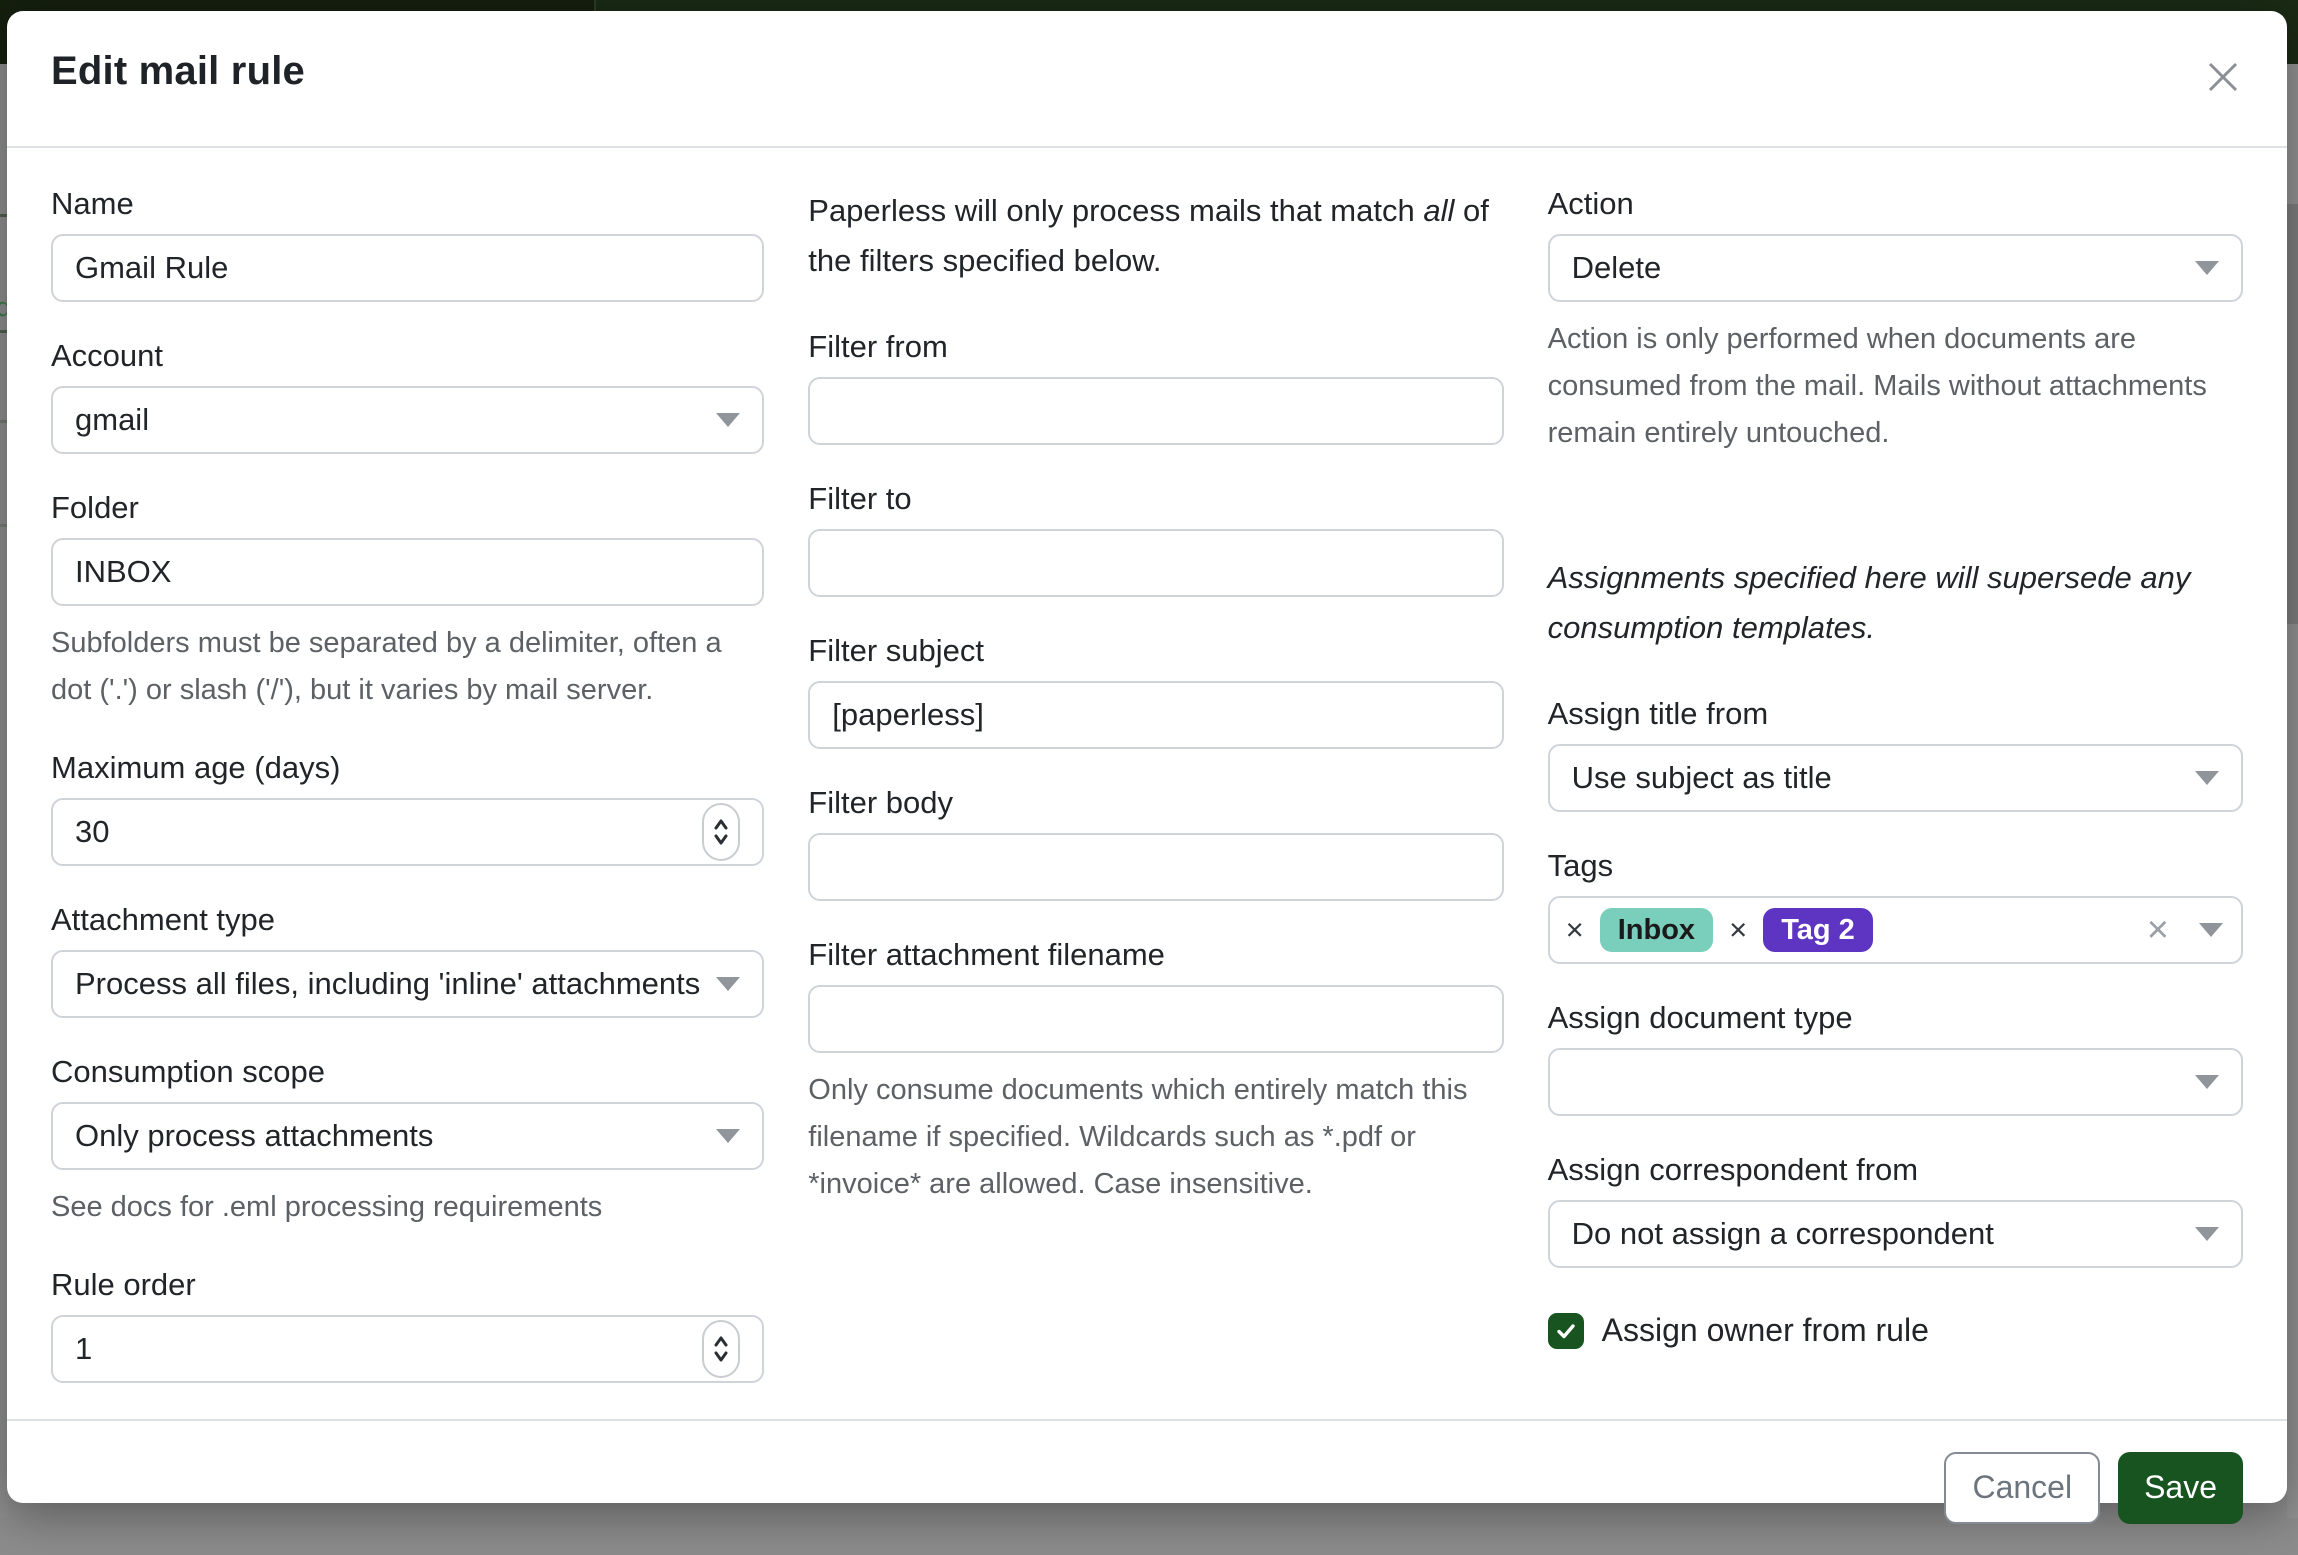  Describe the element at coordinates (1156, 867) in the screenshot. I see `filter-body-input` at that location.